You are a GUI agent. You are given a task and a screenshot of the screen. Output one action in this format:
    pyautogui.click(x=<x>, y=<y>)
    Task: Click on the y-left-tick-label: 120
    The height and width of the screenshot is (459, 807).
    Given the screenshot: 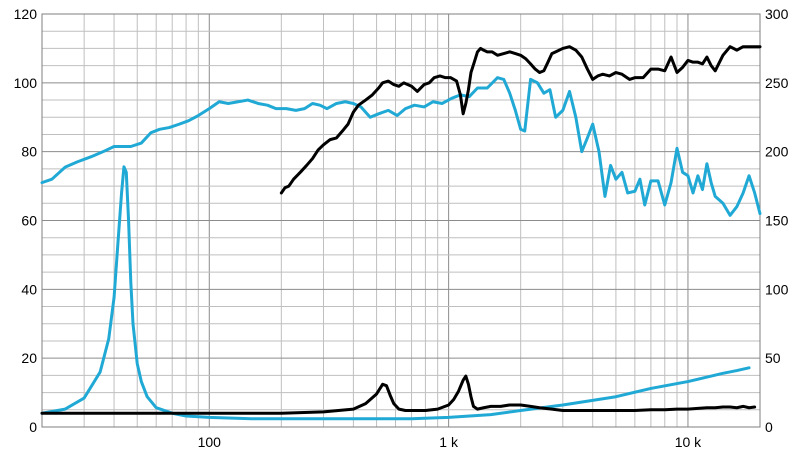 What is the action you would take?
    pyautogui.click(x=26, y=14)
    